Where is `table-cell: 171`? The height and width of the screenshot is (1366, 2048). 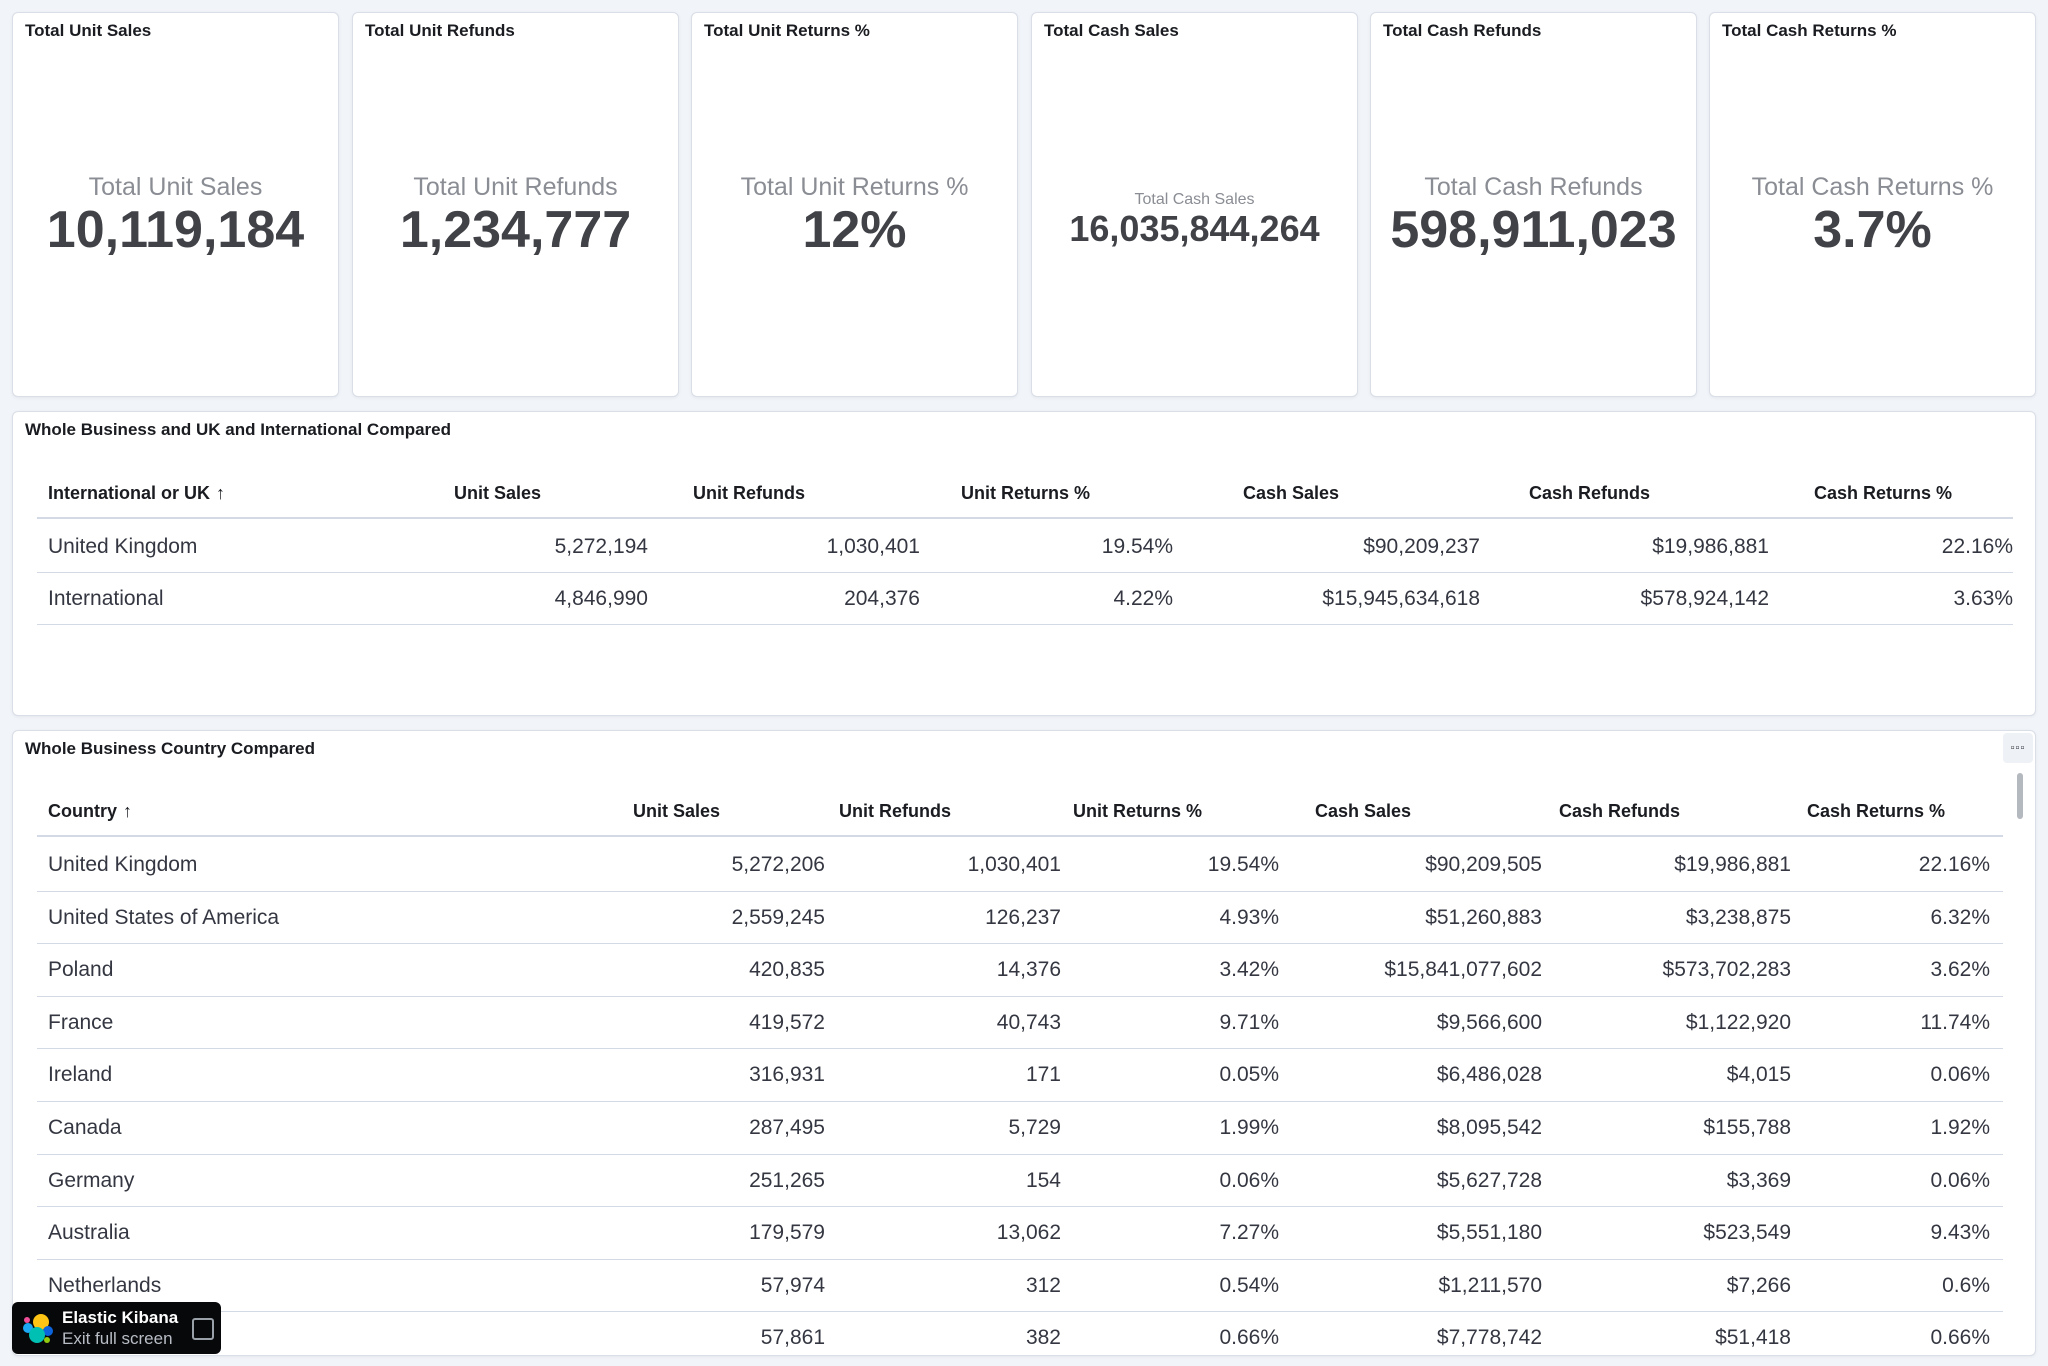 table-cell: 171 is located at coordinates (1043, 1075).